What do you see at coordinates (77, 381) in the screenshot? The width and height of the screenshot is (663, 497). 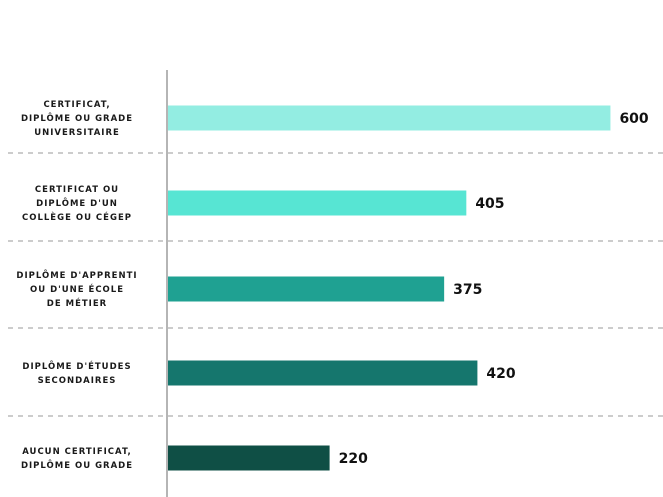 I see `category-label-line: SECONDAIRES` at bounding box center [77, 381].